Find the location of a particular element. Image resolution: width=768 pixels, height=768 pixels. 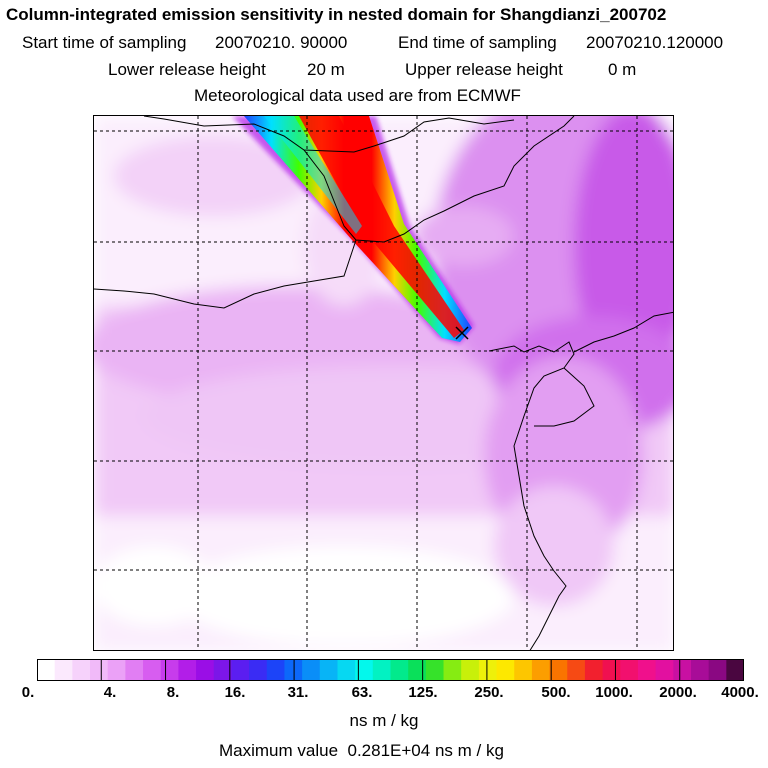

emission-plume is located at coordinates (353, 230).